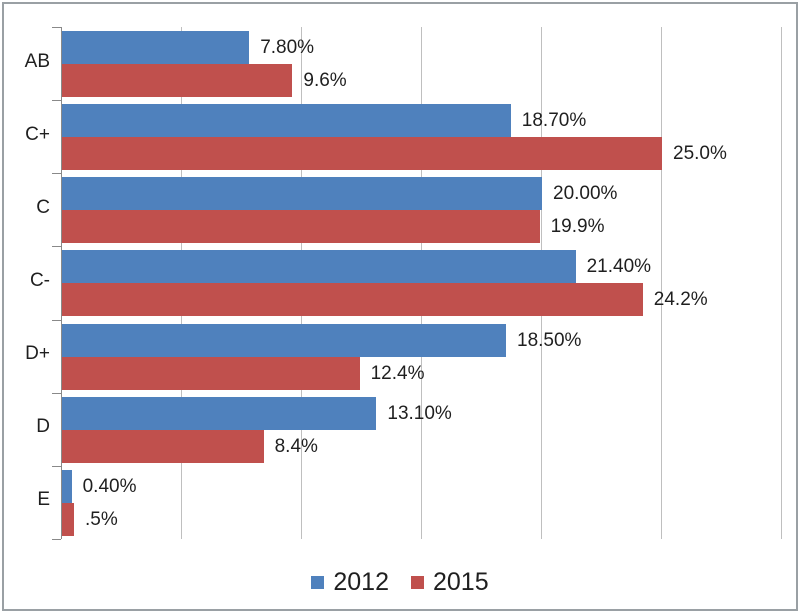 This screenshot has width=800, height=613. Describe the element at coordinates (37, 354) in the screenshot. I see `category-label-D+: D+` at that location.